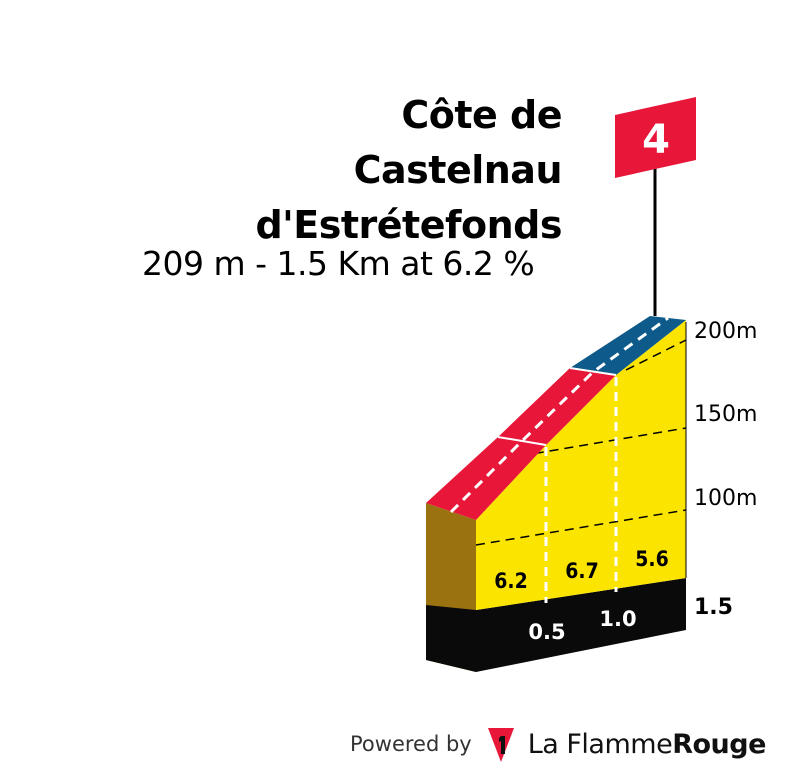 The image size is (800, 773). I want to click on profile-front-face, so click(581, 465).